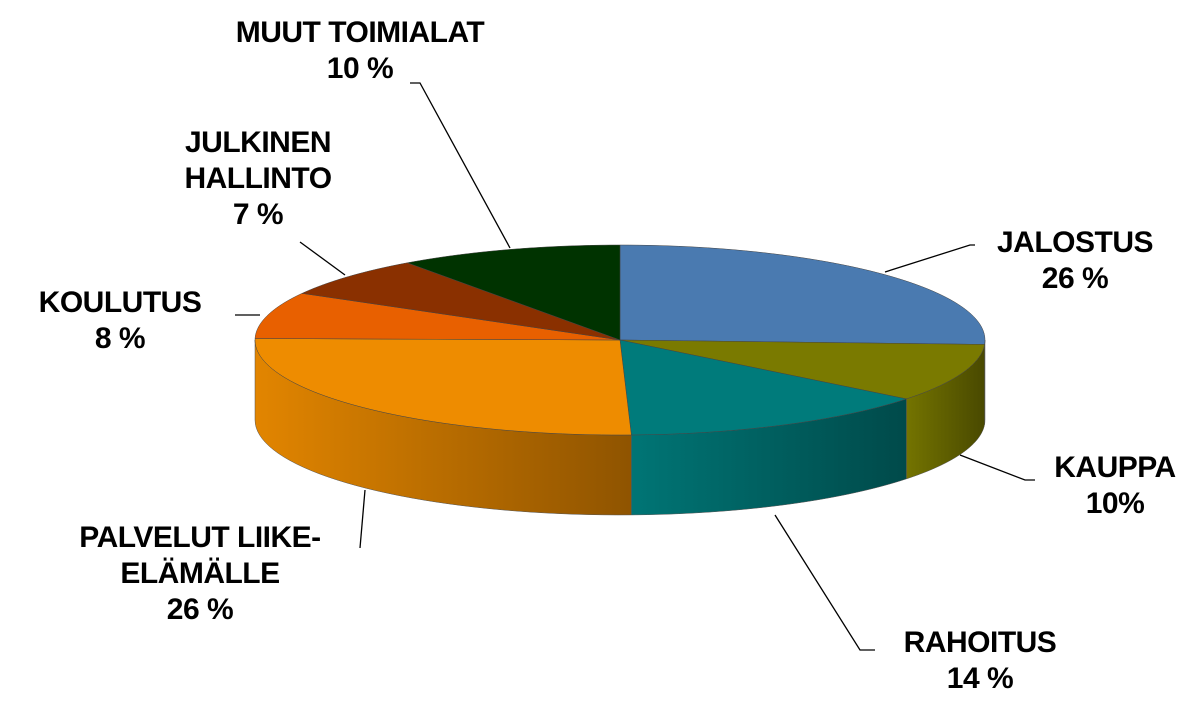 The width and height of the screenshot is (1200, 704). I want to click on slice-label: JULKINEN HALLINTO 7 %, so click(258, 179).